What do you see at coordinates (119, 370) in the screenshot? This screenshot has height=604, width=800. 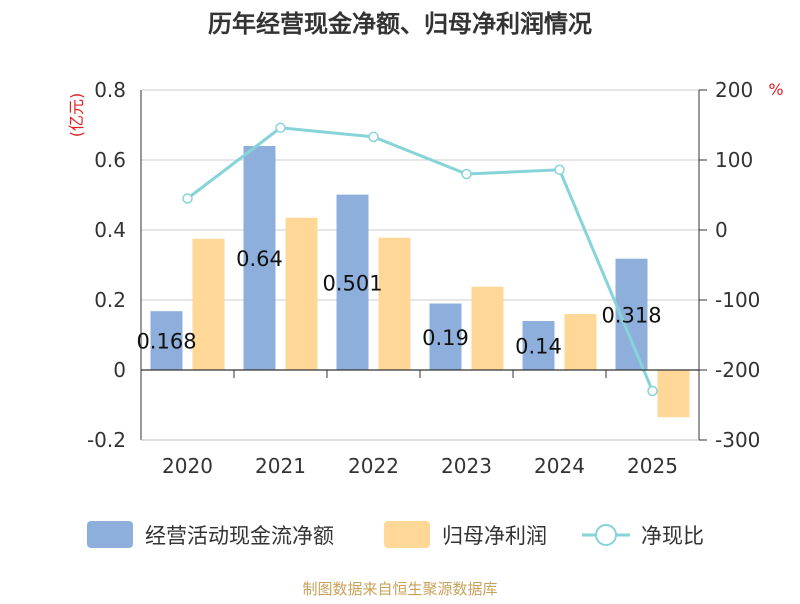 I see `y-left-tick-label: 0` at bounding box center [119, 370].